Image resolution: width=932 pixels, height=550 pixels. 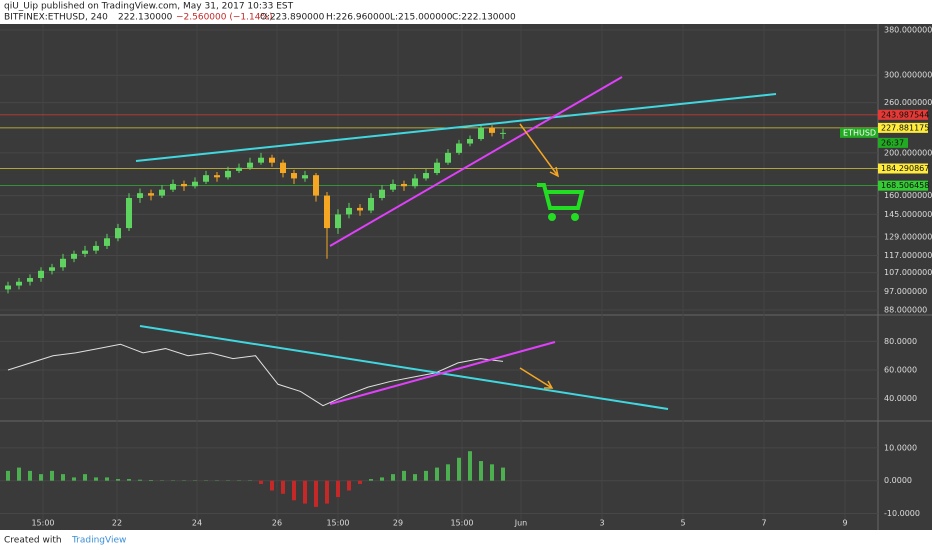 I want to click on countdown: 26:37, so click(x=892, y=142).